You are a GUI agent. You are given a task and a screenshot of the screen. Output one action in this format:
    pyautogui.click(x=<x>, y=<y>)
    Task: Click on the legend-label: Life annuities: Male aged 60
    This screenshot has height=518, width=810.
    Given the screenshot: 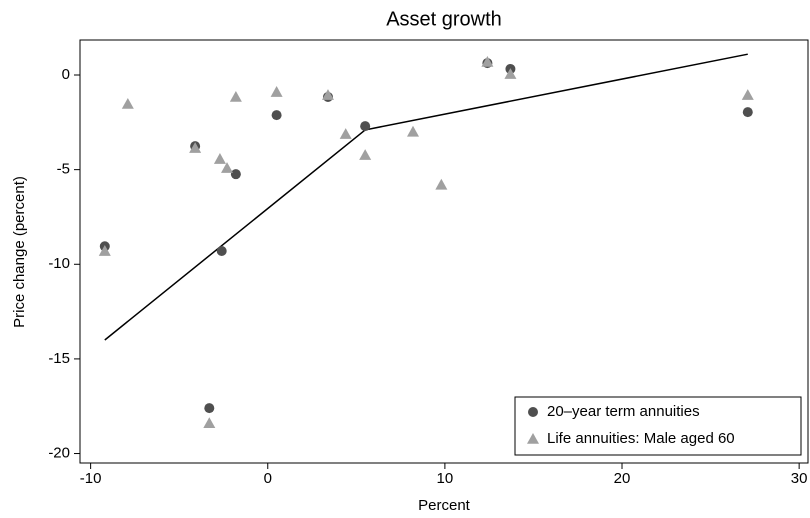 What is the action you would take?
    pyautogui.click(x=641, y=438)
    